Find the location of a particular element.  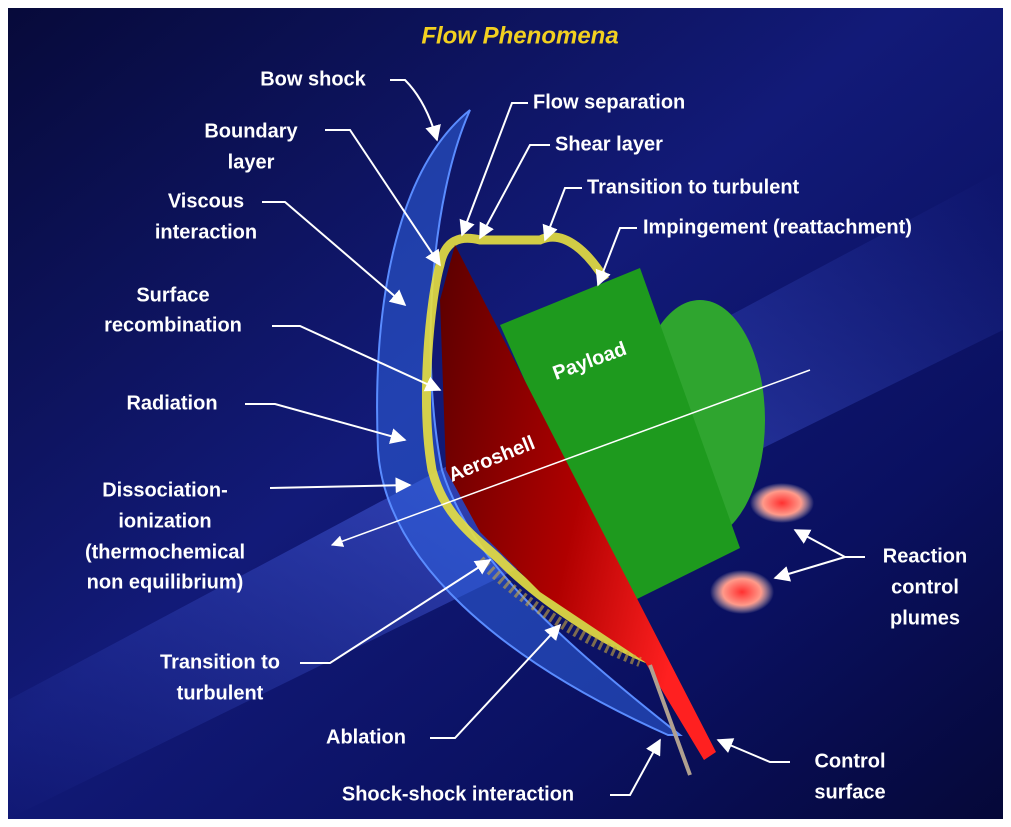

label: Shear layer is located at coordinates (609, 144).